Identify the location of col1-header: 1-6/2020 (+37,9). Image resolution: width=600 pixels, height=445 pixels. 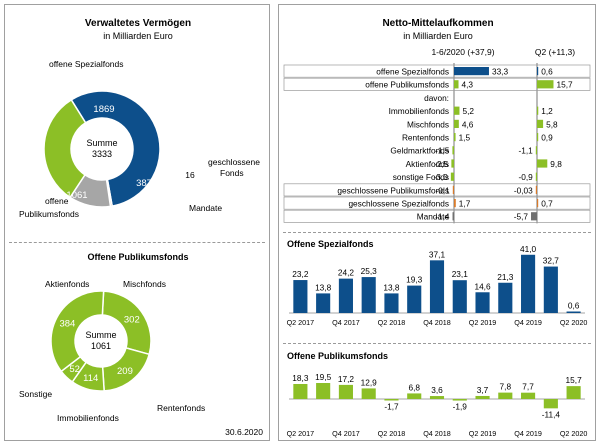
(462, 52).